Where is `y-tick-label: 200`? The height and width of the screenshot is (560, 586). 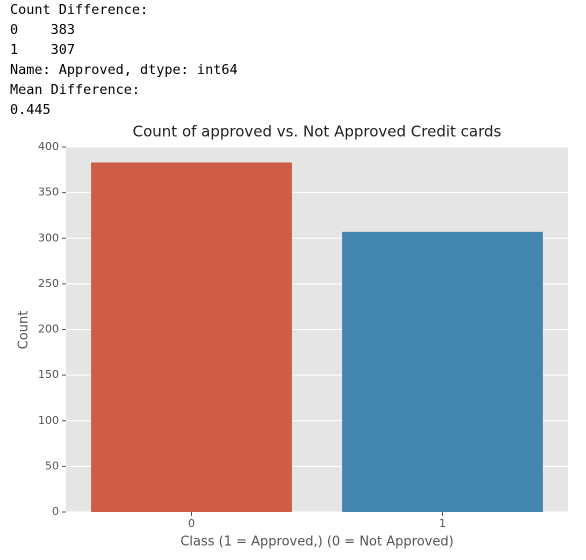
y-tick-label: 200 is located at coordinates (48, 329).